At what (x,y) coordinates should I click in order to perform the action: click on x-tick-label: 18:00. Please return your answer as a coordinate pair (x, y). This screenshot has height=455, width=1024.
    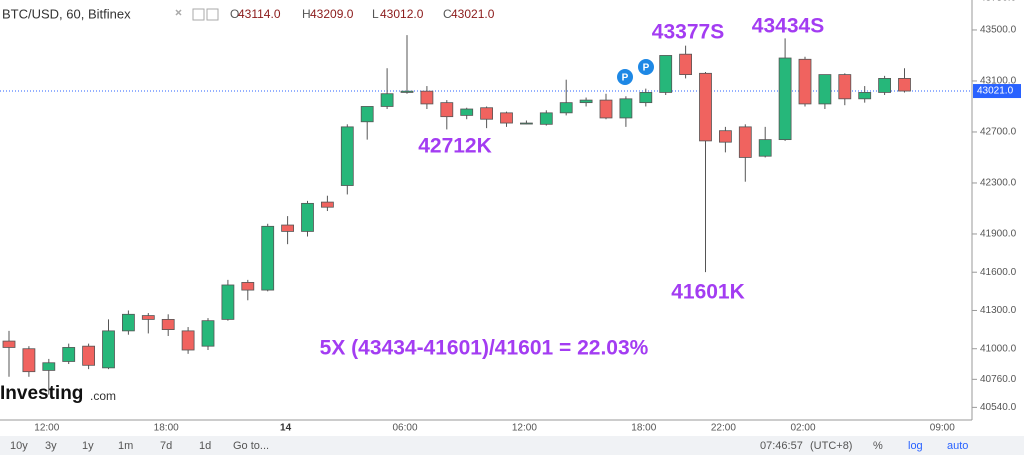
    Looking at the image, I should click on (643, 428).